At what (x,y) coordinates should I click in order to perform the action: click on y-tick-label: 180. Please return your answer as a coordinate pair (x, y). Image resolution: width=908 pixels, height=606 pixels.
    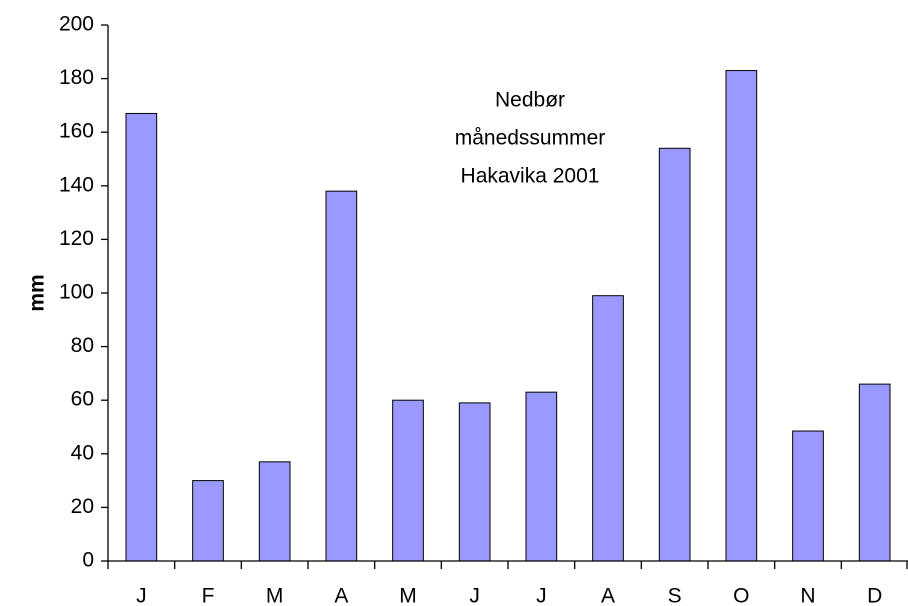
    Looking at the image, I should click on (76, 77).